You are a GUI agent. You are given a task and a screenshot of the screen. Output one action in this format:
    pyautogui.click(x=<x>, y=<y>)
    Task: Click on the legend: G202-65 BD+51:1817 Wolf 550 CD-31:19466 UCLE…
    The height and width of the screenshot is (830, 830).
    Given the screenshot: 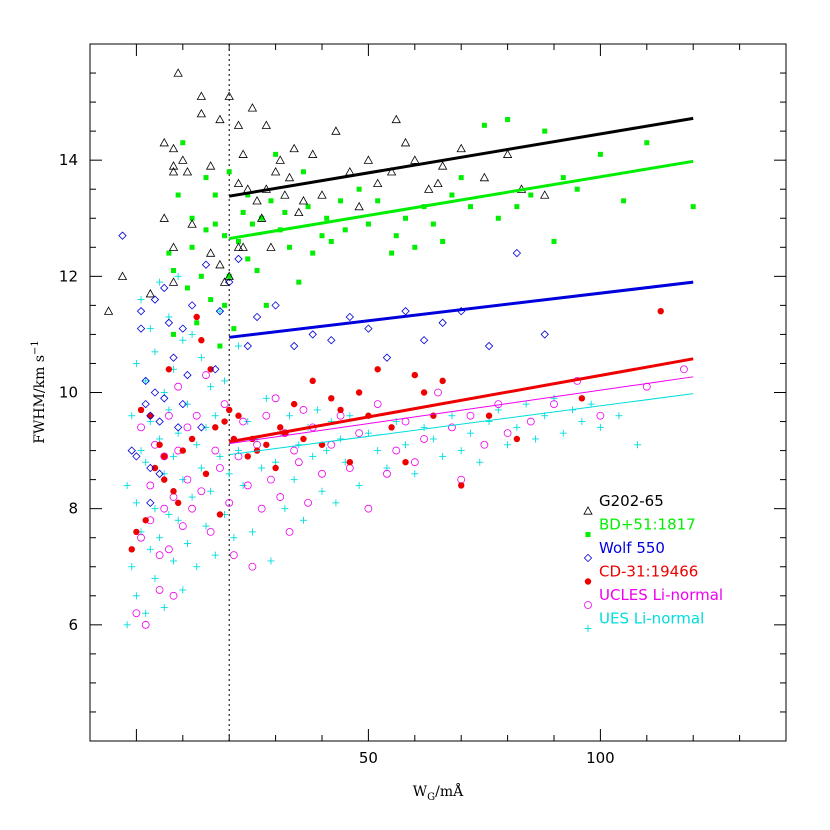 What is the action you would take?
    pyautogui.click(x=653, y=562)
    